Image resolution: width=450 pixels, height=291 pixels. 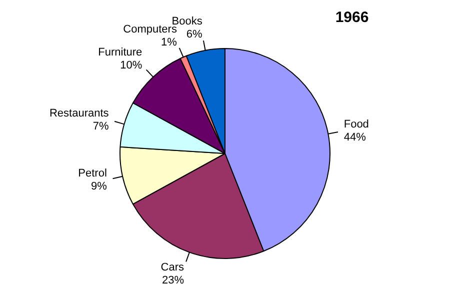 I want to click on data-label: 9%, so click(x=99, y=186).